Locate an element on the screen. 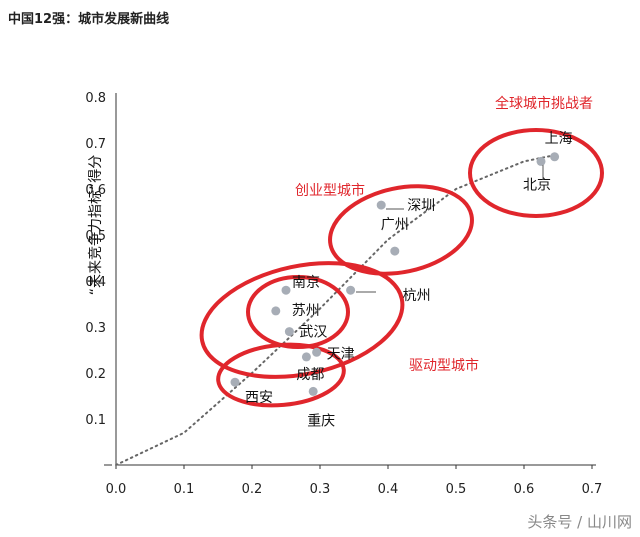 The height and width of the screenshot is (537, 640). x-tick-label: 0.5 is located at coordinates (456, 489).